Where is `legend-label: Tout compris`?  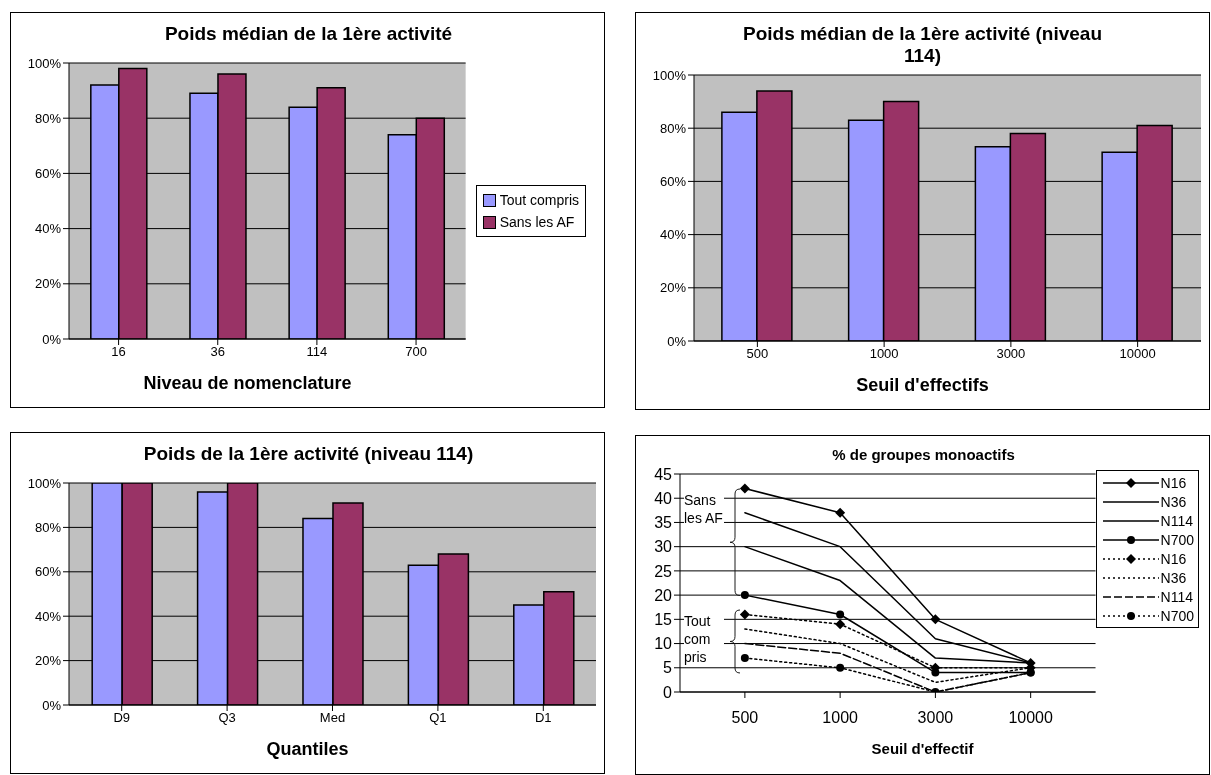
legend-label: Tout compris is located at coordinates (539, 200).